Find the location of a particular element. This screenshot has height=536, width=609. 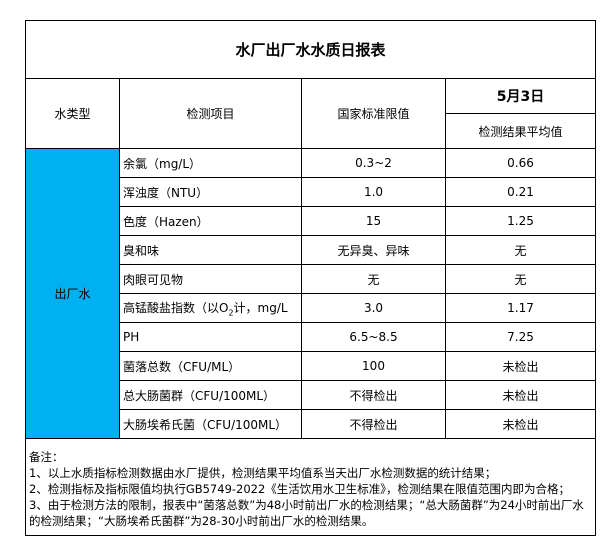

standard-cell: 15 is located at coordinates (373, 221).